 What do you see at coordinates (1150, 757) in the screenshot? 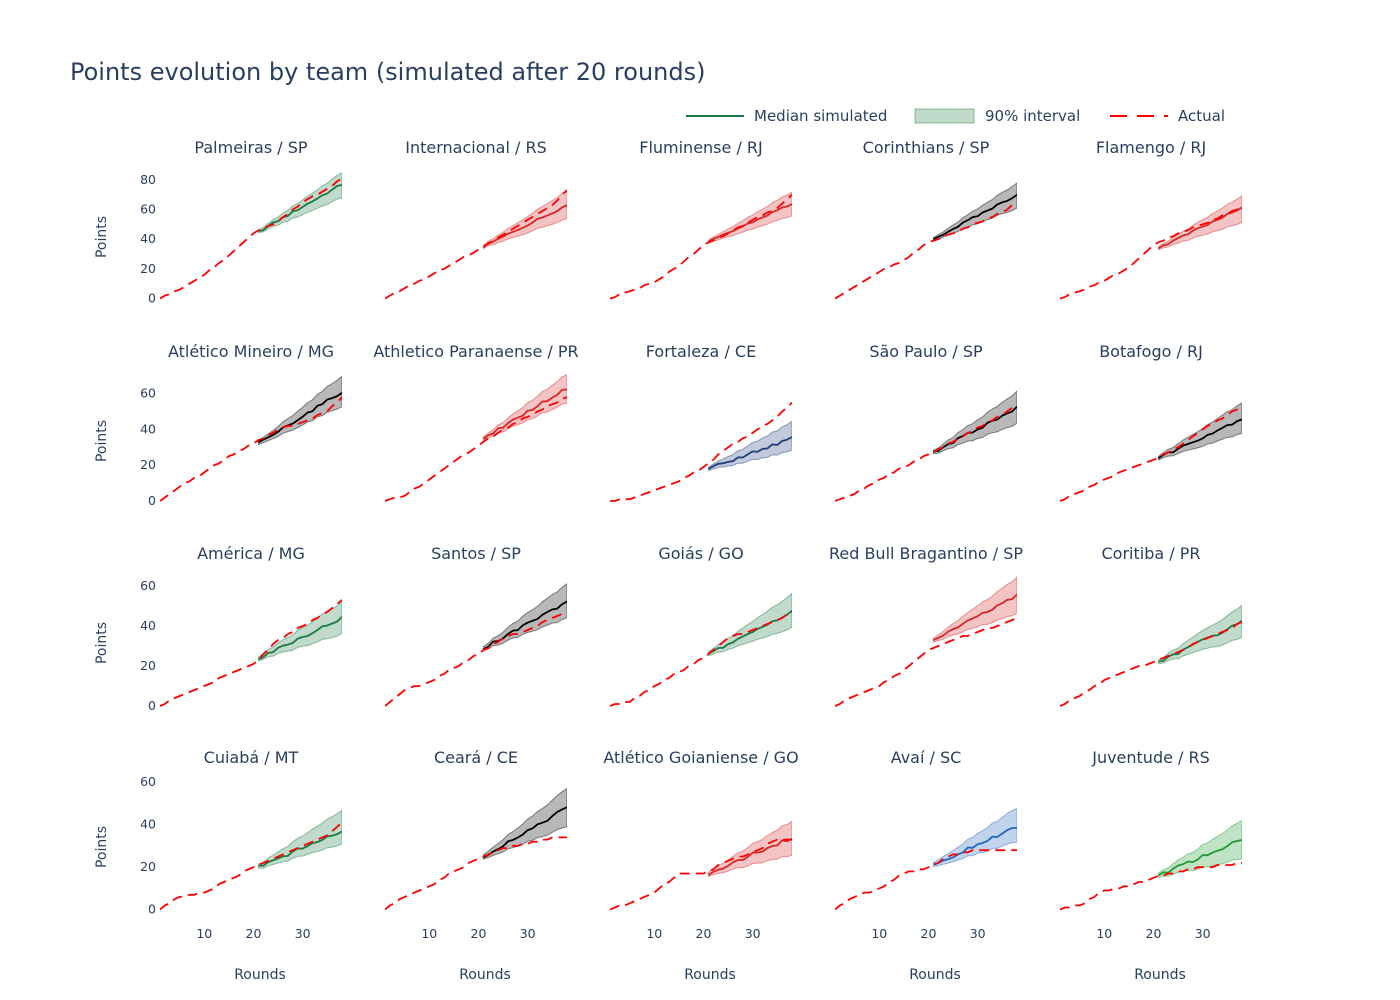
I see `subplot-title: Juventude / RS` at bounding box center [1150, 757].